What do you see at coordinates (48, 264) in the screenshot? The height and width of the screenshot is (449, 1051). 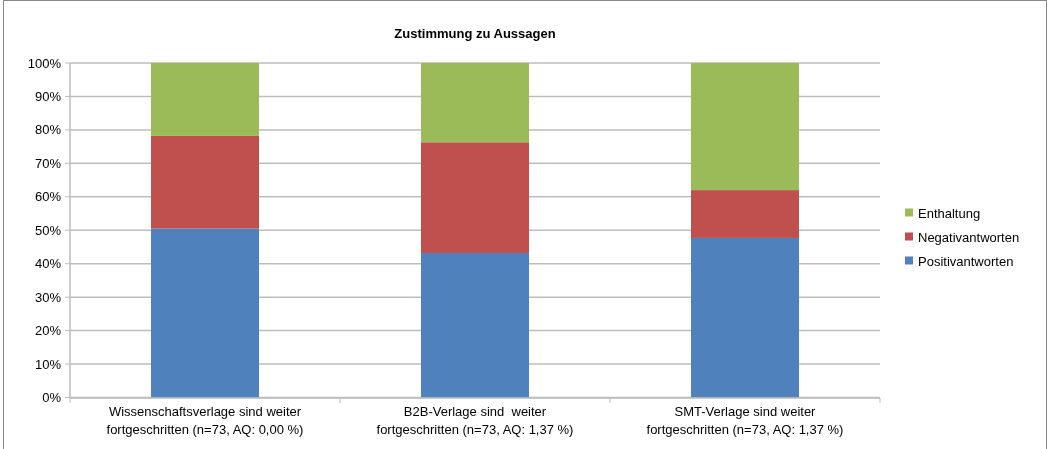 I see `y-tick-label: 40%` at bounding box center [48, 264].